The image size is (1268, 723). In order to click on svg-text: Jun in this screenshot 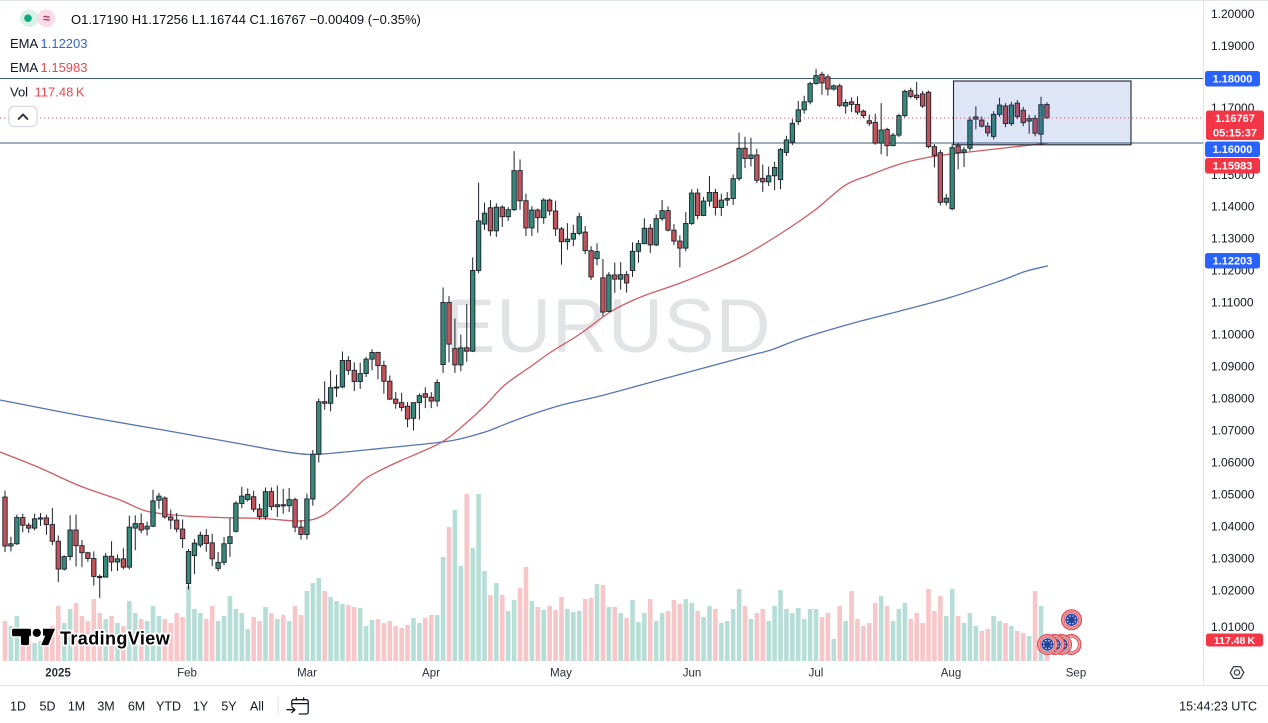, I will do `click(692, 674)`.